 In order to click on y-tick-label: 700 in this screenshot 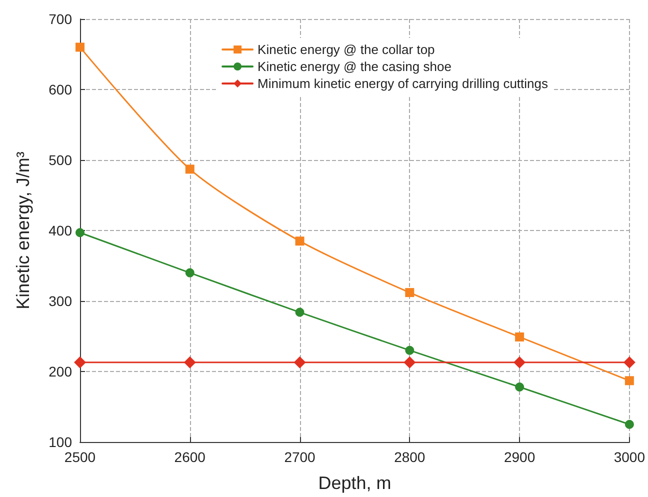, I will do `click(60, 19)`.